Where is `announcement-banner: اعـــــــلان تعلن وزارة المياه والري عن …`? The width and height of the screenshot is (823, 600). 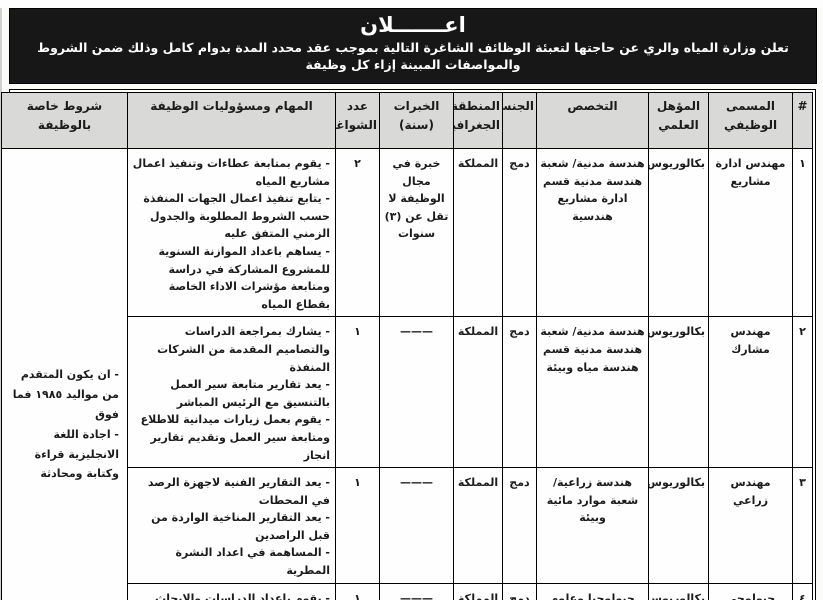
announcement-banner: اعـــــــلان تعلن وزارة المياه والري عن … is located at coordinates (413, 46).